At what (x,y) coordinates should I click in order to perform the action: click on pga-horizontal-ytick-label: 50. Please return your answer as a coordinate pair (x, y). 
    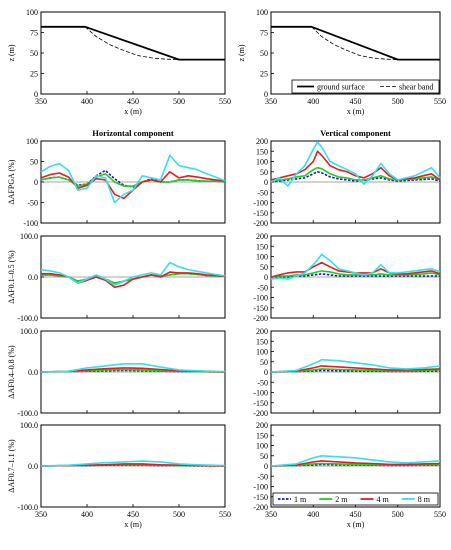
    Looking at the image, I should click on (34, 162).